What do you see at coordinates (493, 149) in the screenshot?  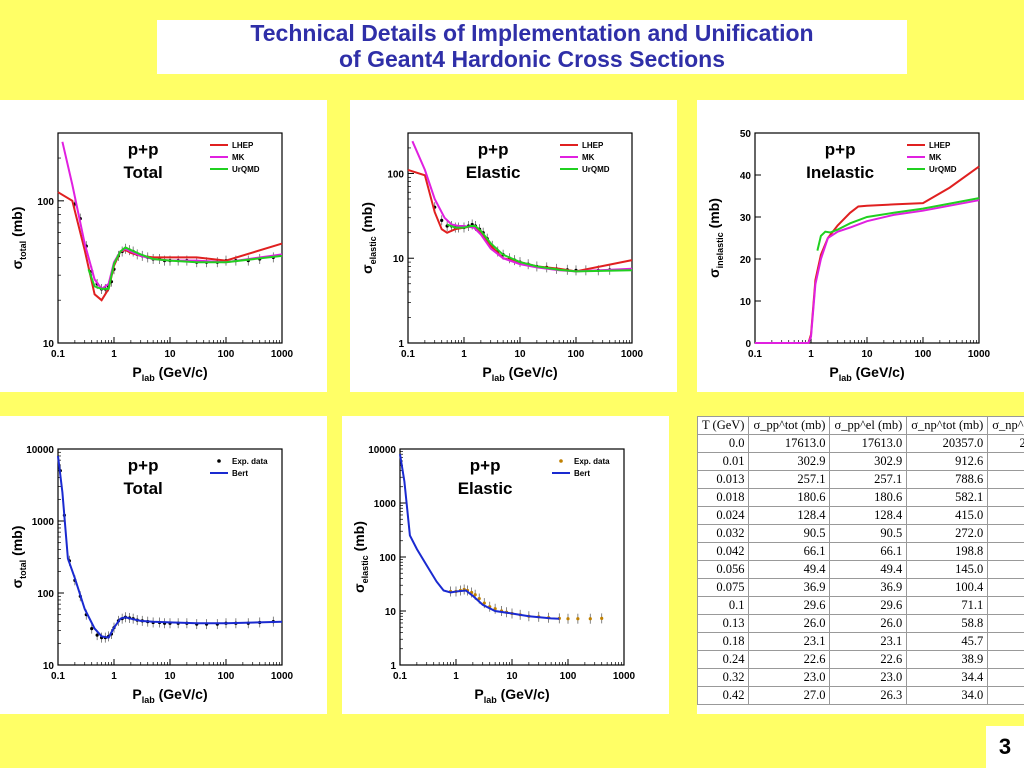 I see `chart-title-line1: p+p` at bounding box center [493, 149].